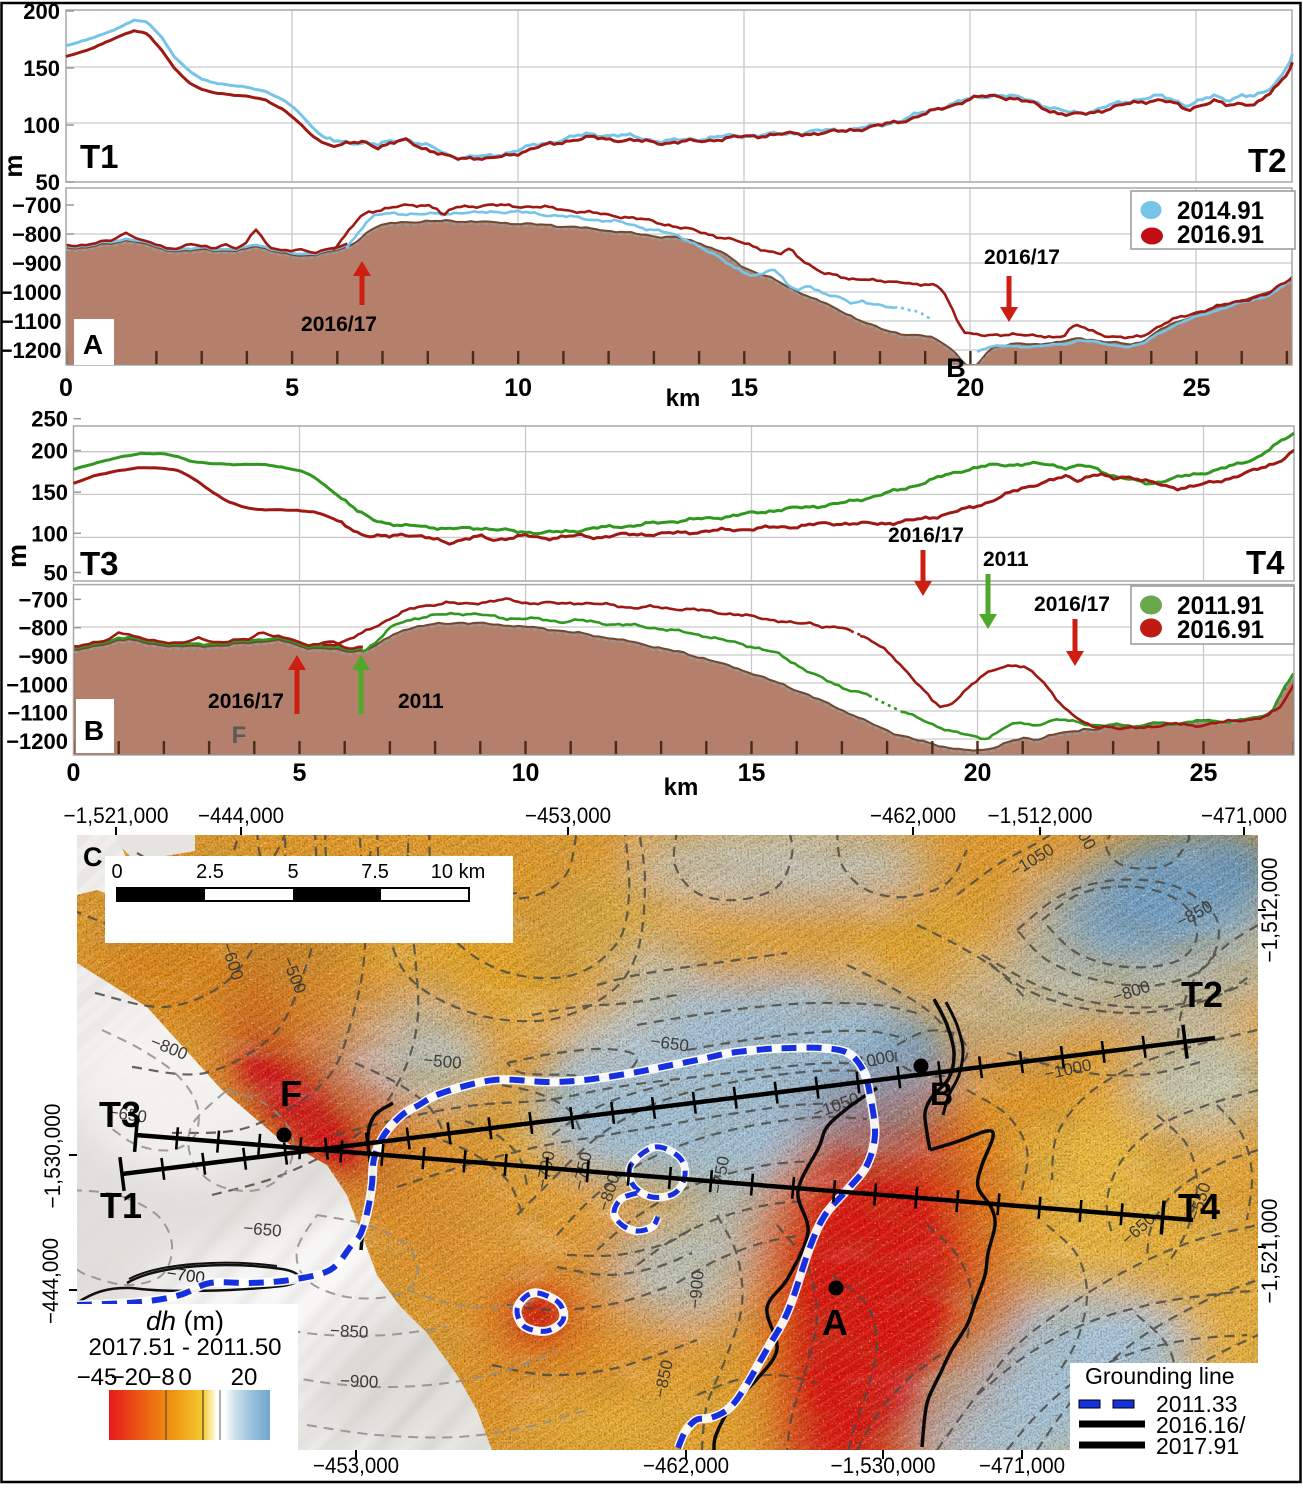 This screenshot has width=1303, height=1490. What do you see at coordinates (184, 1347) in the screenshot?
I see `svg-text: 2017.51 - 2011.50` at bounding box center [184, 1347].